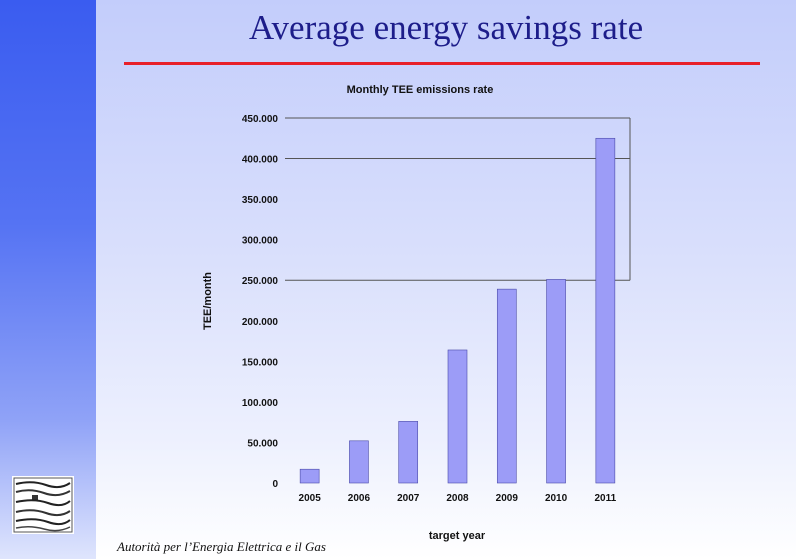 This screenshot has width=796, height=559. Describe the element at coordinates (507, 498) in the screenshot. I see `x-tick-label: 2009` at that location.